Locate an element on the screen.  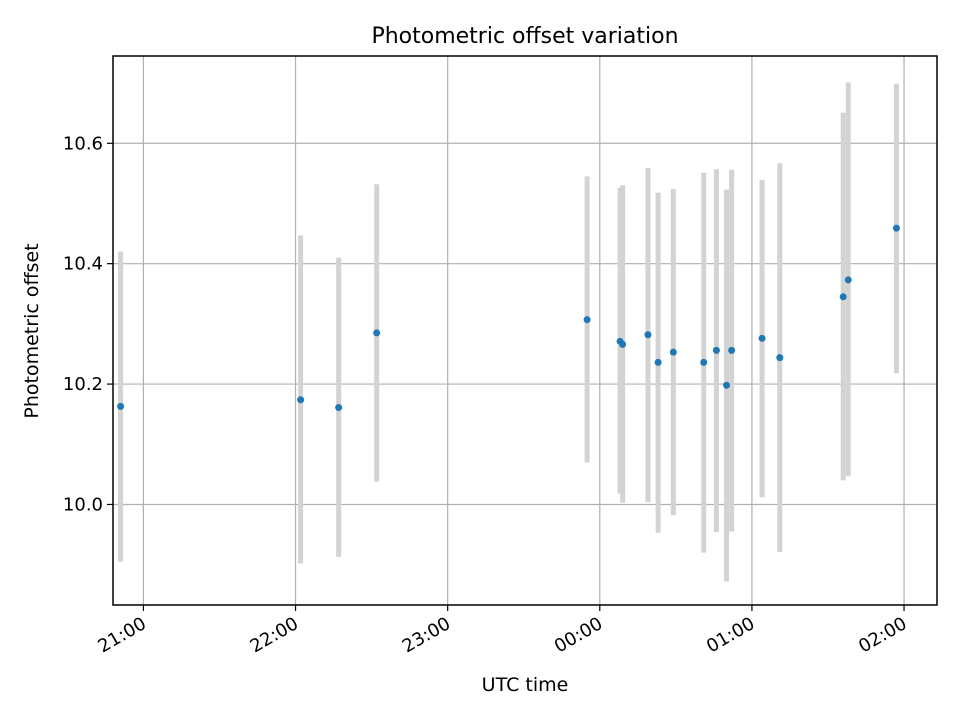
x-axis-label: UTC time is located at coordinates (525, 685).